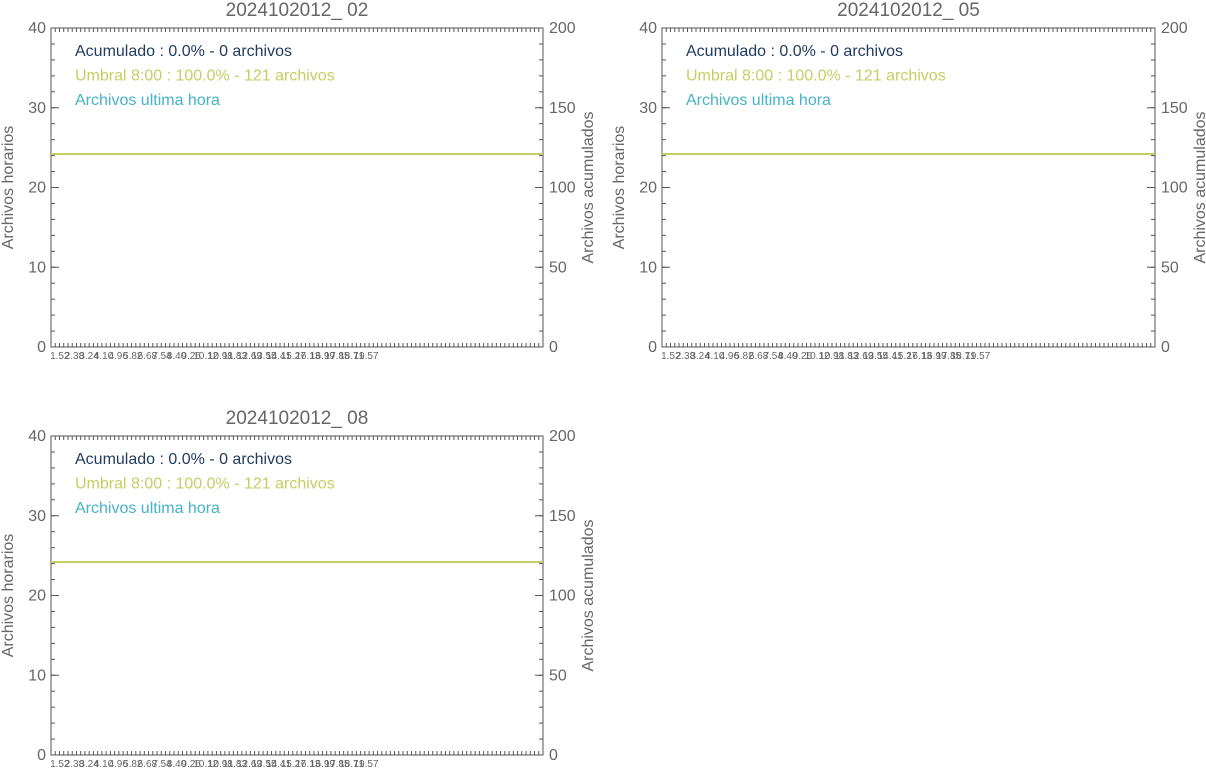  I want to click on y-right-axis-label: Archivos acumulados, so click(588, 595).